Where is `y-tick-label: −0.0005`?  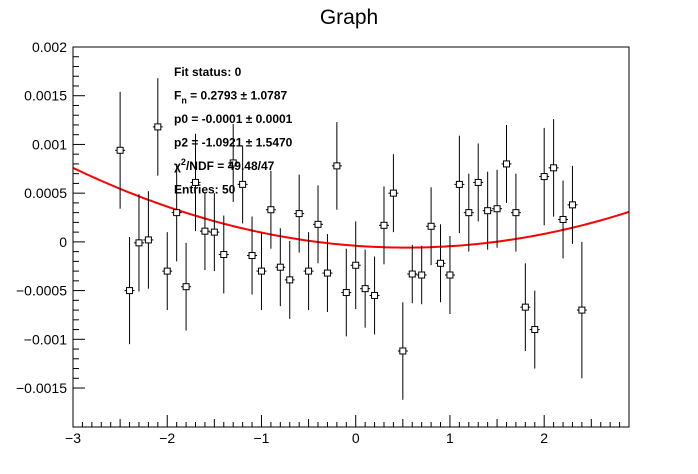
y-tick-label: −0.0005 is located at coordinates (41, 291).